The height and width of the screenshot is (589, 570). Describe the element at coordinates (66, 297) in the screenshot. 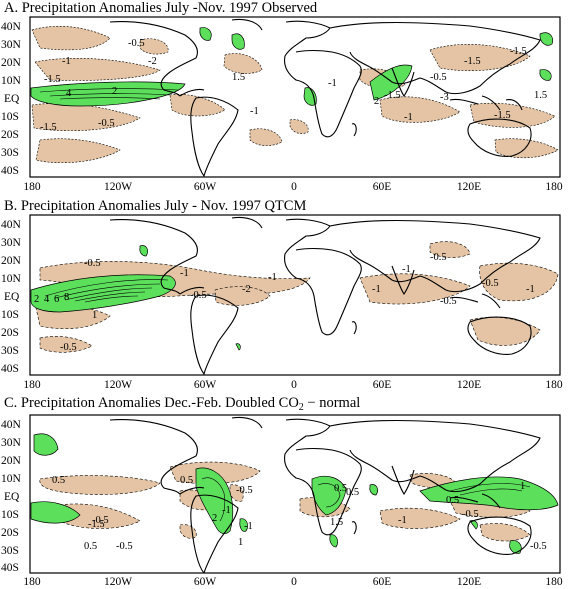

I see `contour-label: 8` at that location.